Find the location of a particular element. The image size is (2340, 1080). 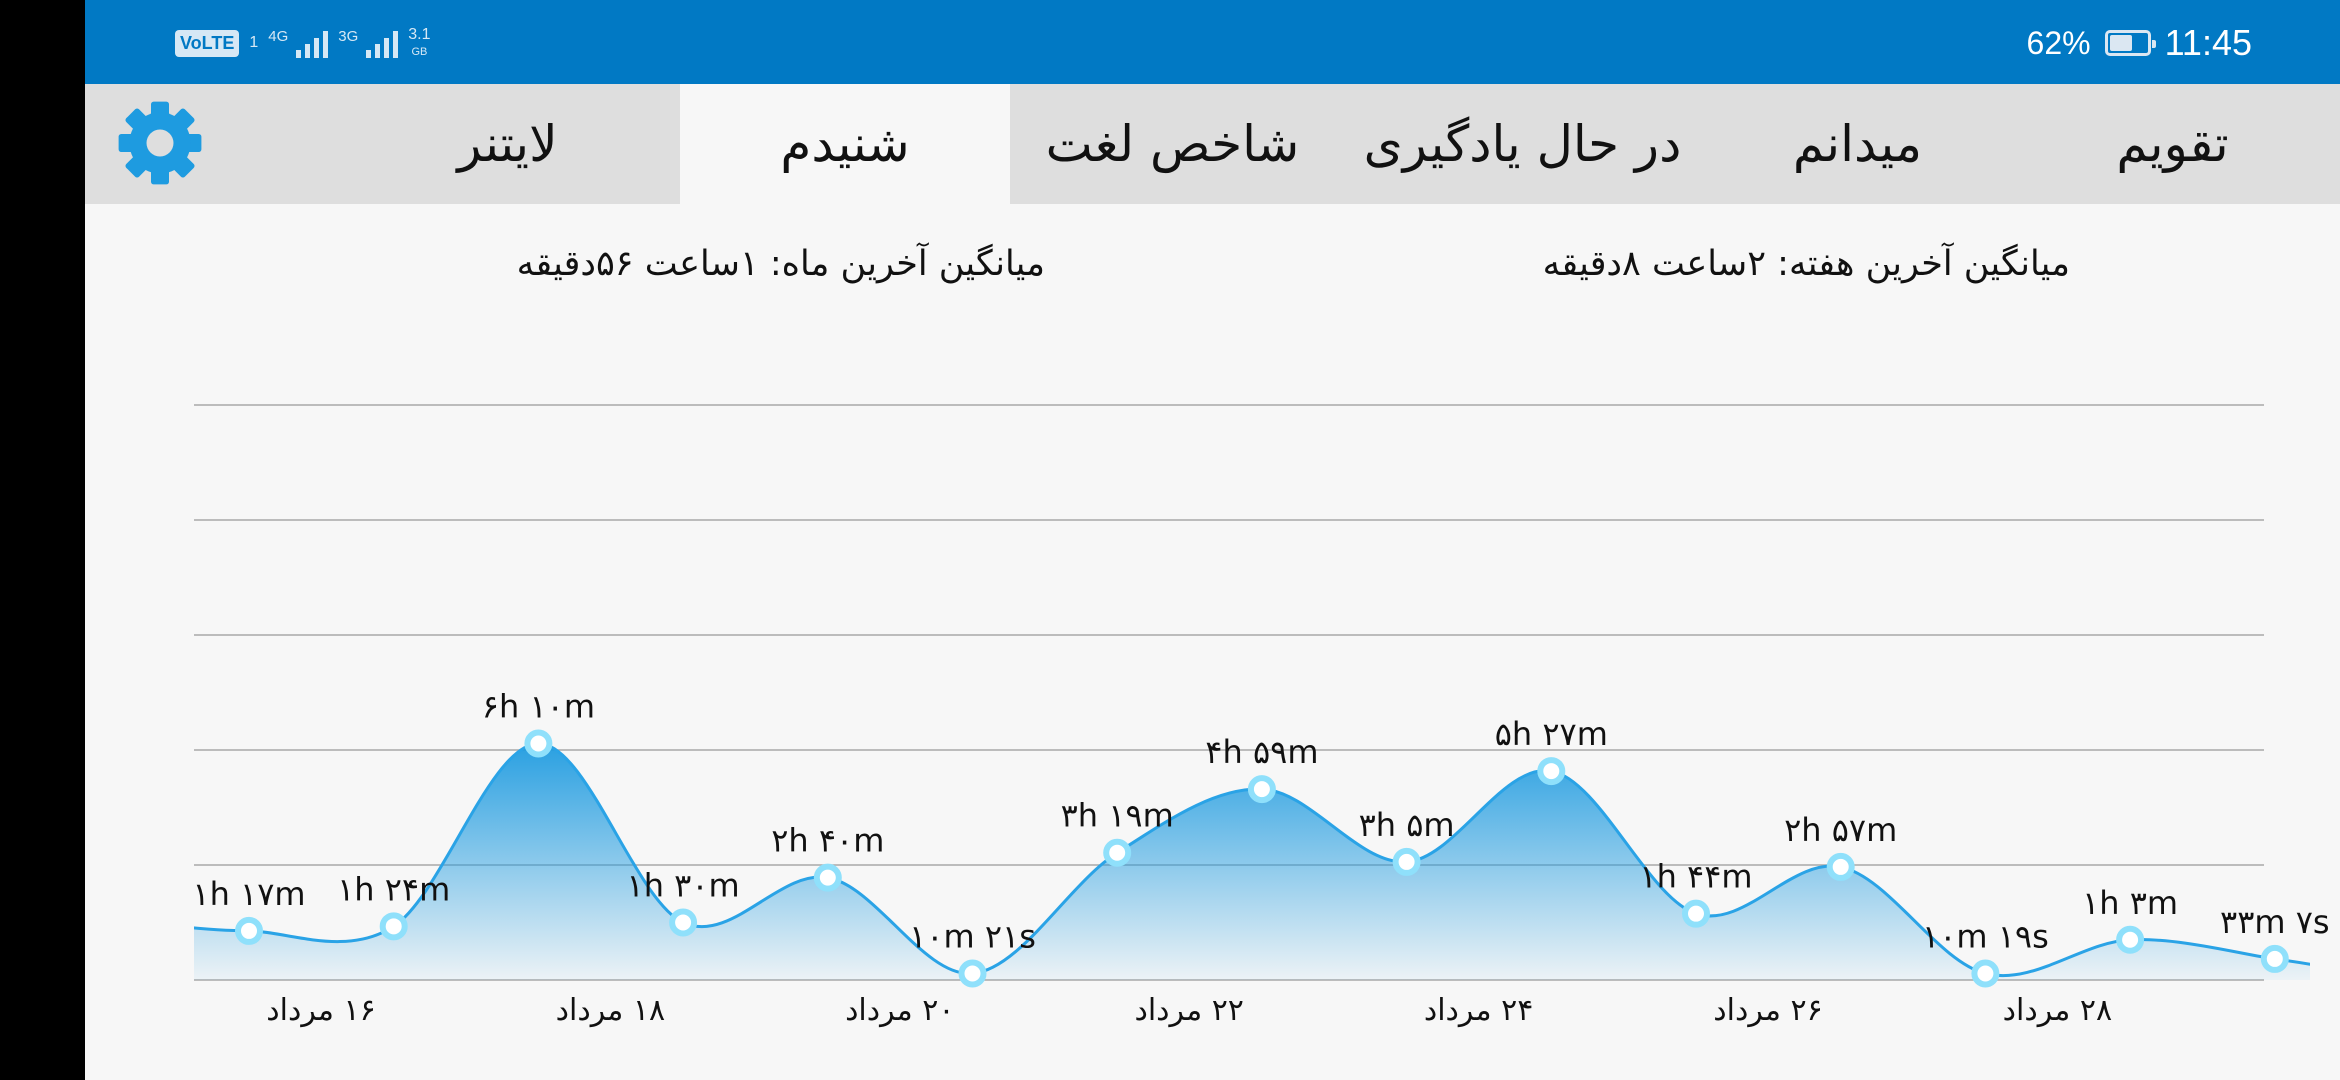

data-label: ۱h ۴۴m is located at coordinates (1695, 877).